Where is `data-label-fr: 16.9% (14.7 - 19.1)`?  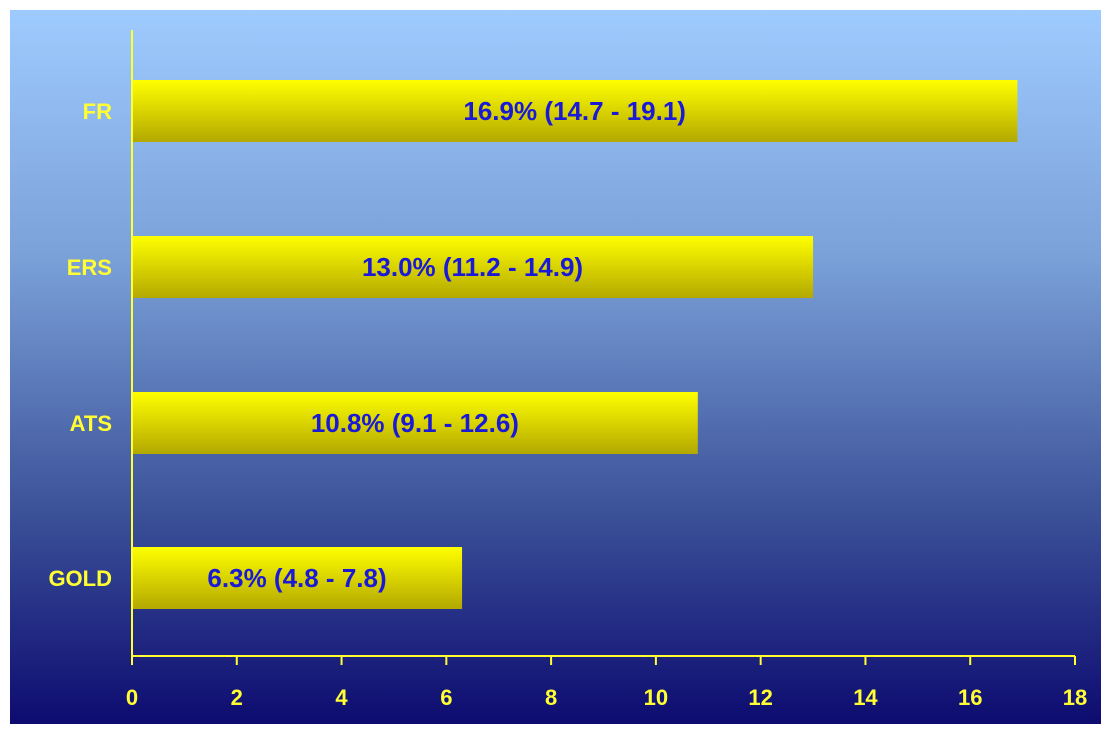 data-label-fr: 16.9% (14.7 - 19.1) is located at coordinates (574, 111).